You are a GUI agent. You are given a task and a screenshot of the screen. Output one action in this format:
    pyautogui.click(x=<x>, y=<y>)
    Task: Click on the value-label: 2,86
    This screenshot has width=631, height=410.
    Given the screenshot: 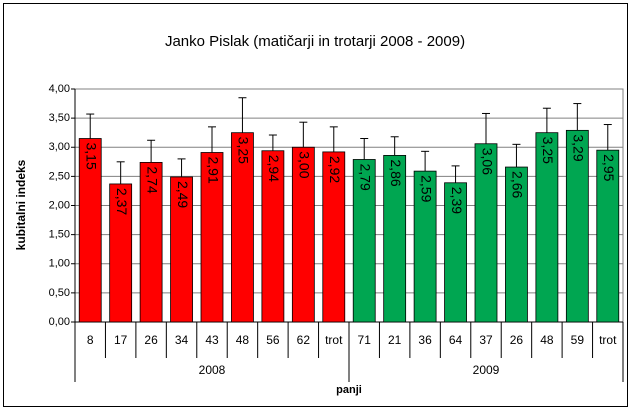 What is the action you would take?
    pyautogui.click(x=396, y=172)
    